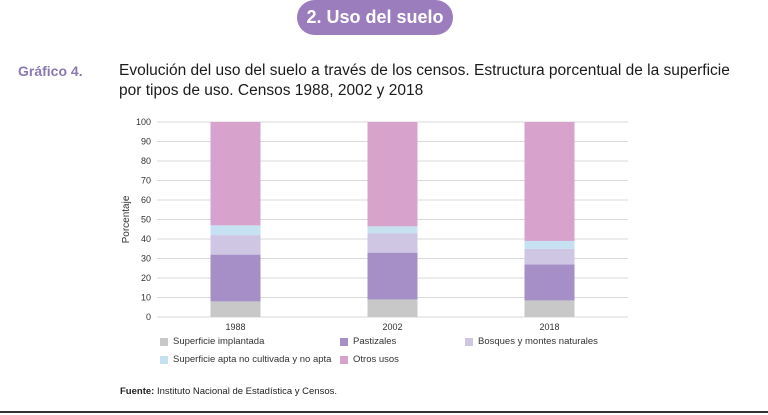 This screenshot has width=768, height=415. I want to click on legend-item: Otros usos, so click(369, 359).